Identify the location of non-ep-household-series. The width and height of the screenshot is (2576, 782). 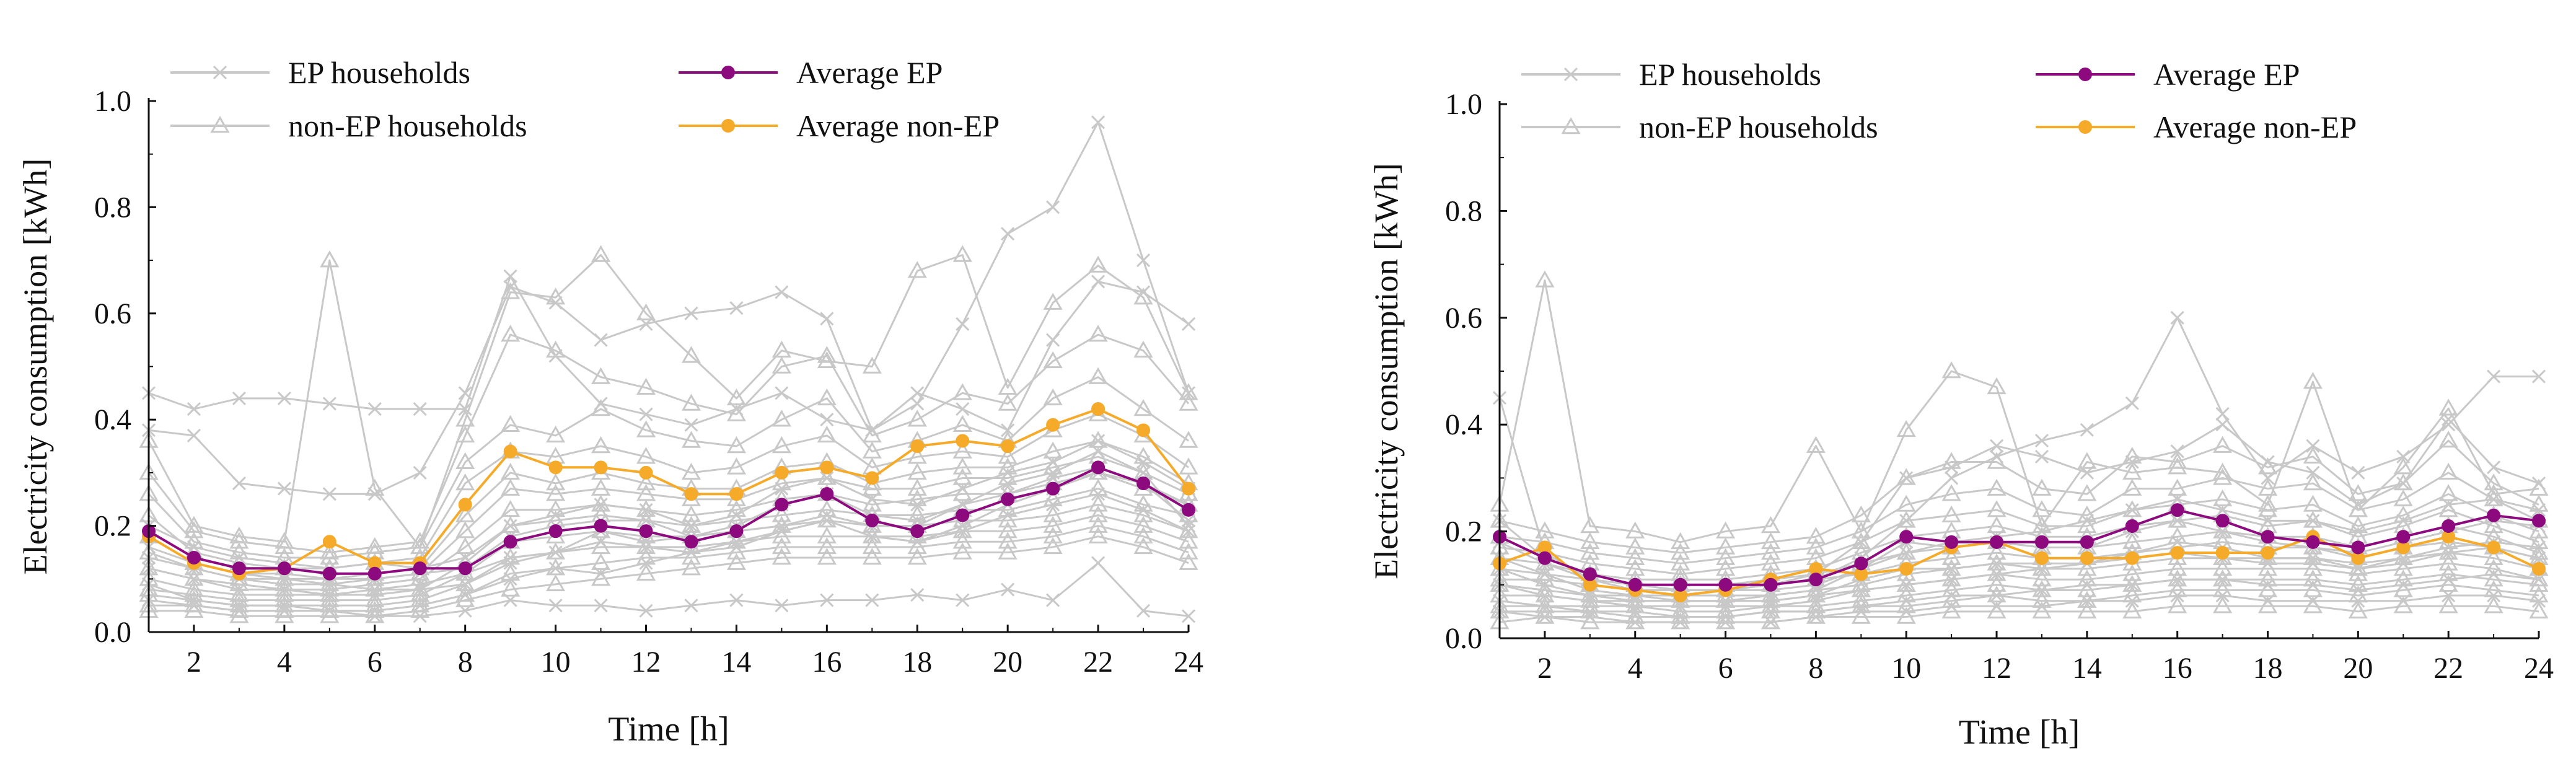
(669, 466).